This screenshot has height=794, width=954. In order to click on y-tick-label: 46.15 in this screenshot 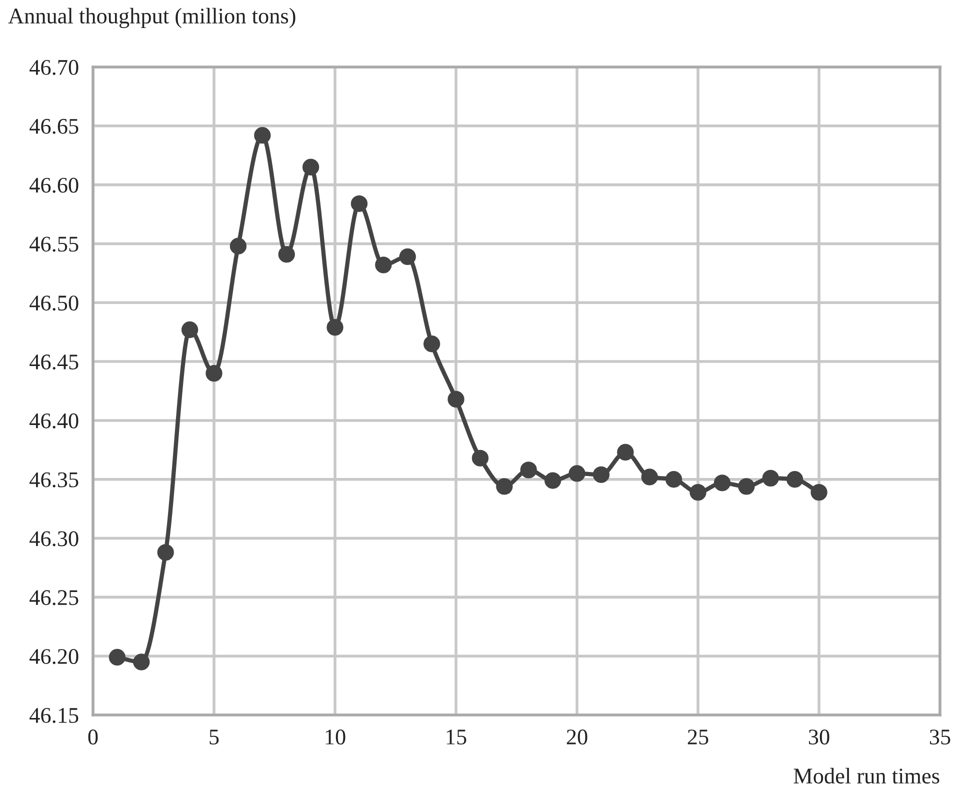, I will do `click(54, 716)`.